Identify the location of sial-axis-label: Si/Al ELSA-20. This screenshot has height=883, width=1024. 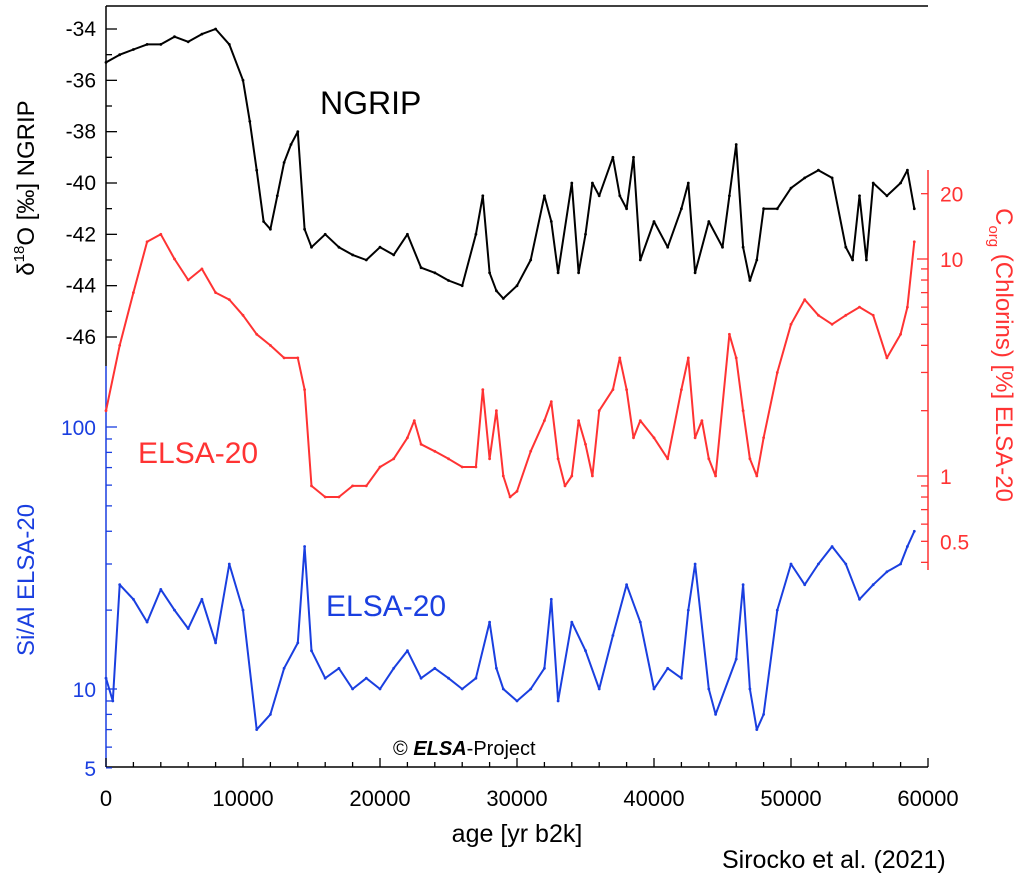
(26, 580).